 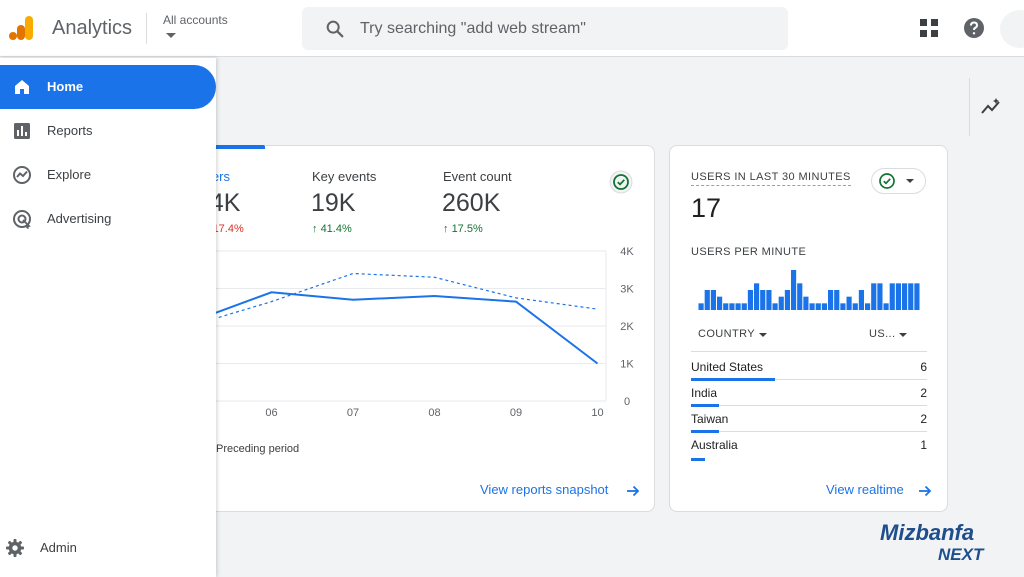 What do you see at coordinates (621, 182) in the screenshot?
I see `data-quality-check-icon` at bounding box center [621, 182].